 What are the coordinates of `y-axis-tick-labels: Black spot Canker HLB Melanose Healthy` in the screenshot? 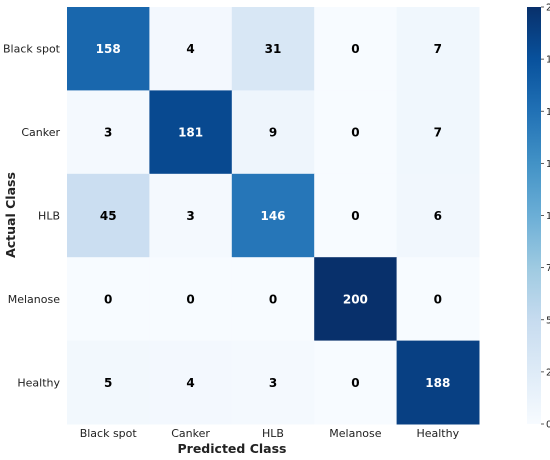 It's located at (32, 216).